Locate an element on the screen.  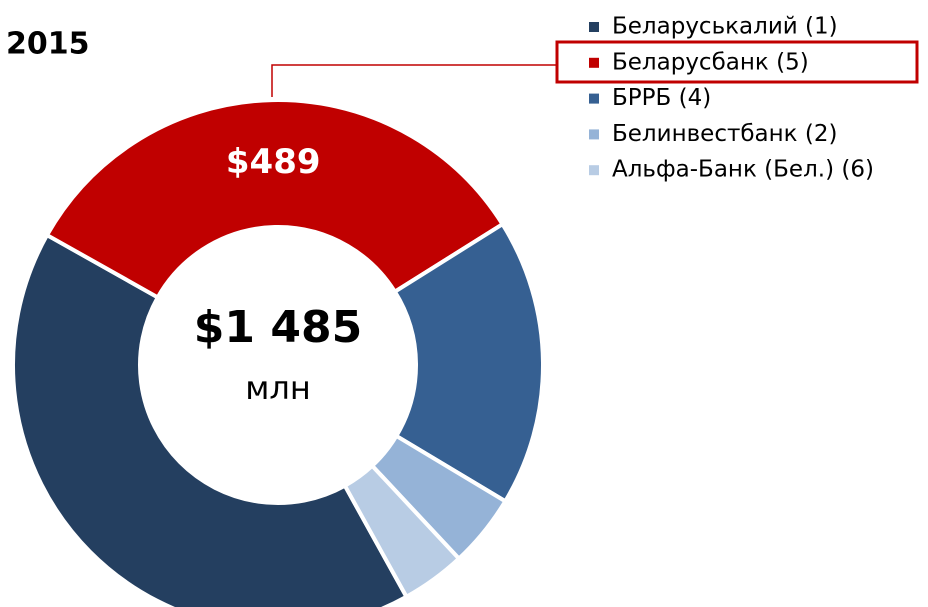
total-label: $1 485 is located at coordinates (278, 327).